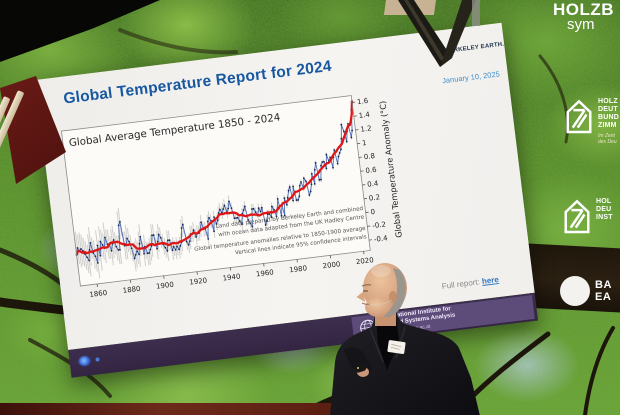  I want to click on holzbau-institut-text: HOL DEU INST, so click(604, 209).